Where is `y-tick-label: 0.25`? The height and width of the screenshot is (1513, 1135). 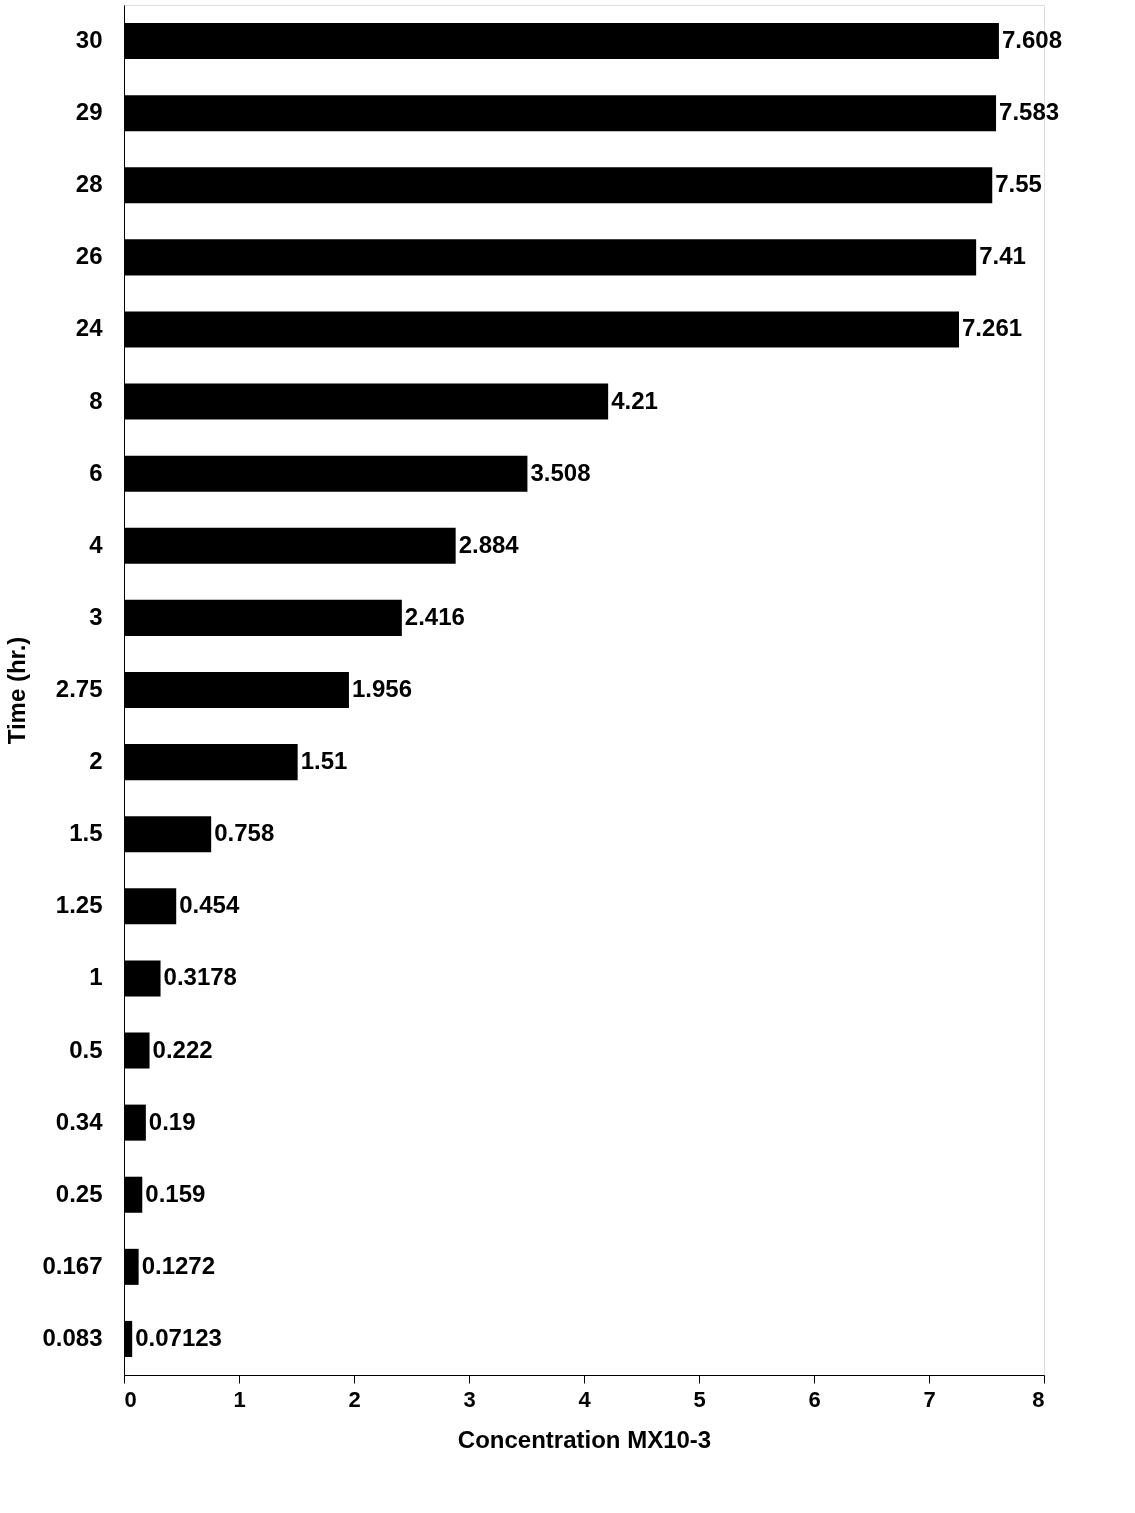
y-tick-label: 0.25 is located at coordinates (79, 1193).